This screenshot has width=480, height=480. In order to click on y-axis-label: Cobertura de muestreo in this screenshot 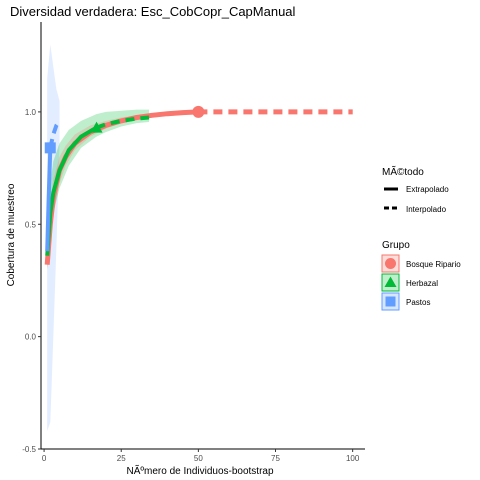, I will do `click(11, 234)`.